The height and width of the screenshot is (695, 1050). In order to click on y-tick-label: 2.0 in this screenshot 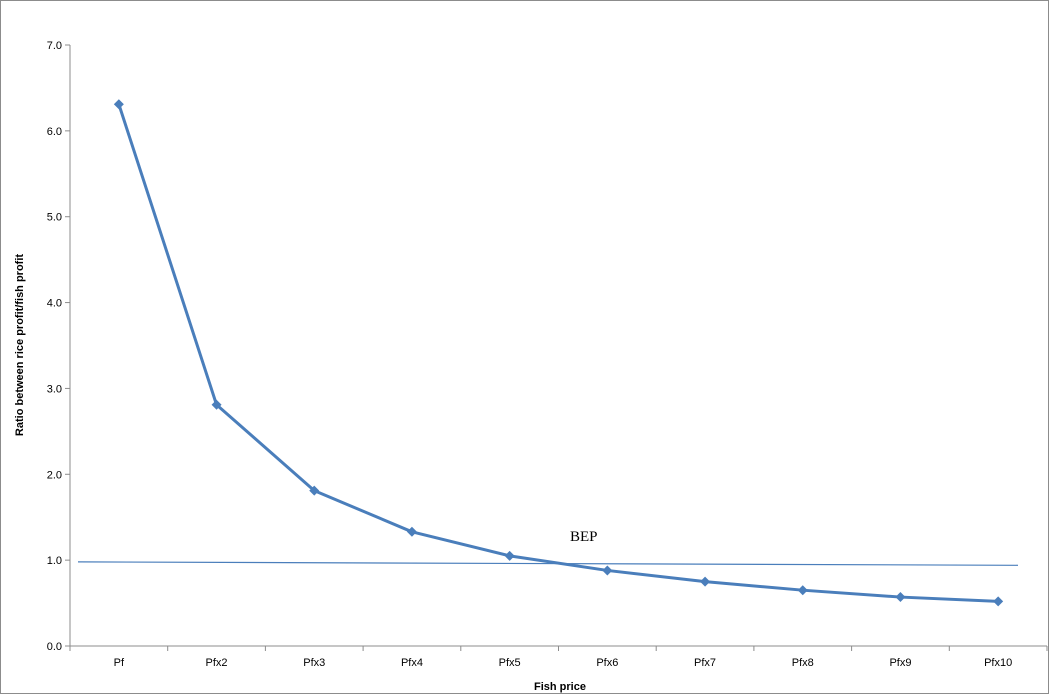, I will do `click(54, 475)`.